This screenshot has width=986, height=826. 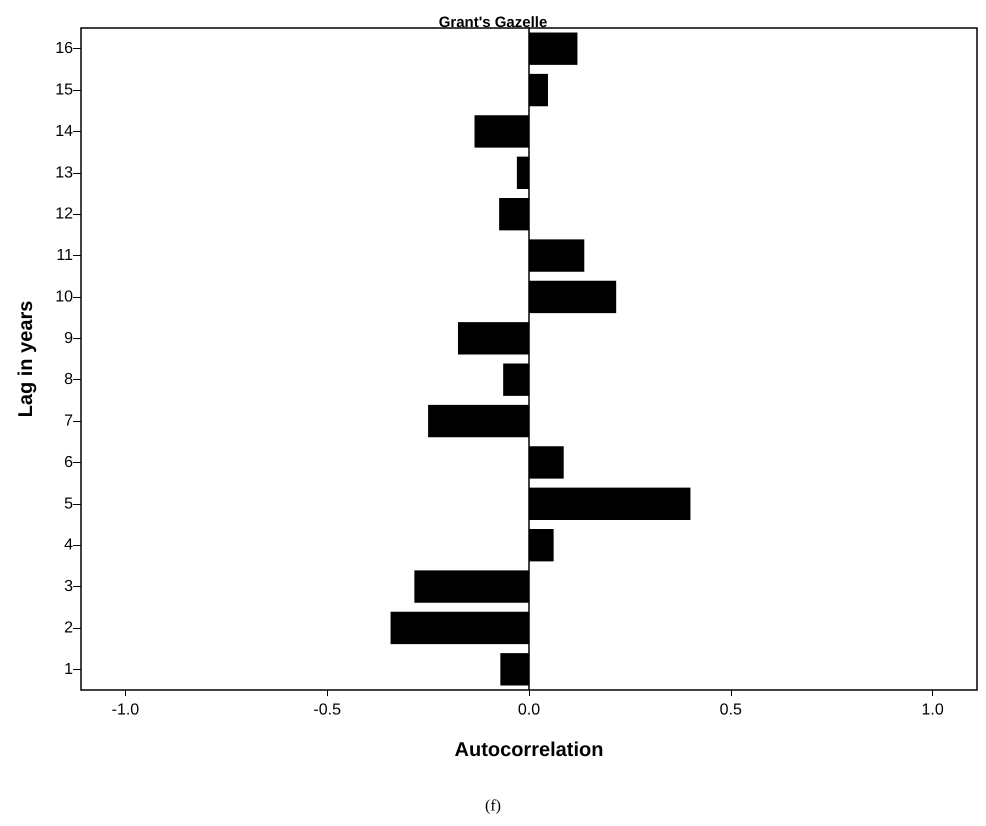 What do you see at coordinates (69, 587) in the screenshot?
I see `y-tick-label: 3` at bounding box center [69, 587].